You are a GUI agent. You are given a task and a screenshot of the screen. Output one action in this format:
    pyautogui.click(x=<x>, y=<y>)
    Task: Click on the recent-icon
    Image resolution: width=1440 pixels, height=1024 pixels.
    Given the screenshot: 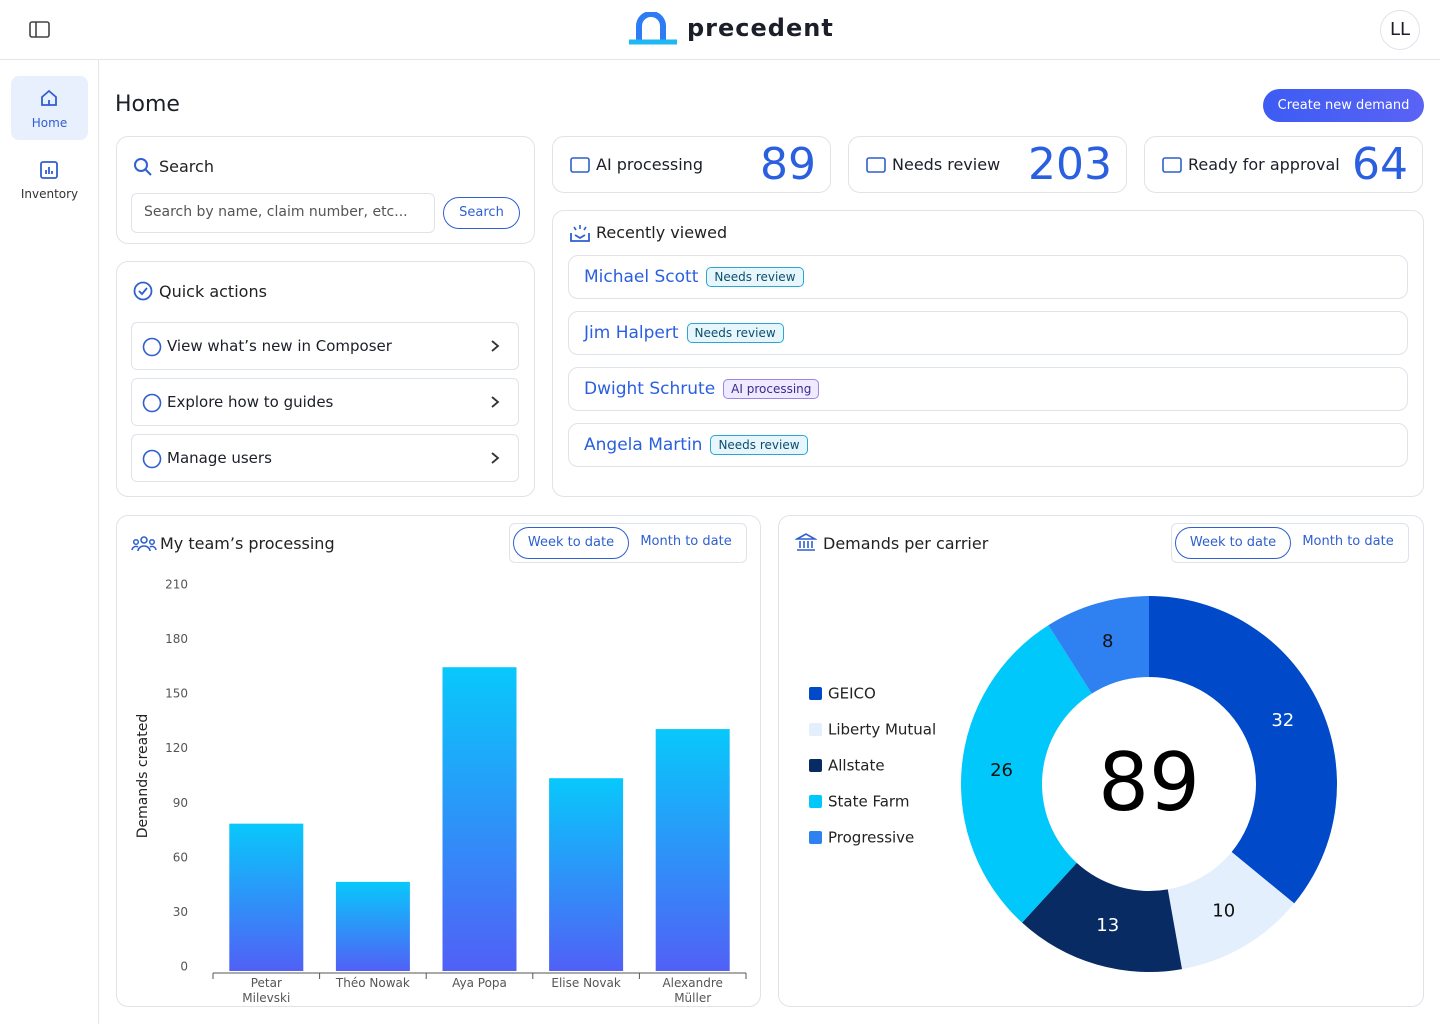 What is the action you would take?
    pyautogui.click(x=580, y=233)
    